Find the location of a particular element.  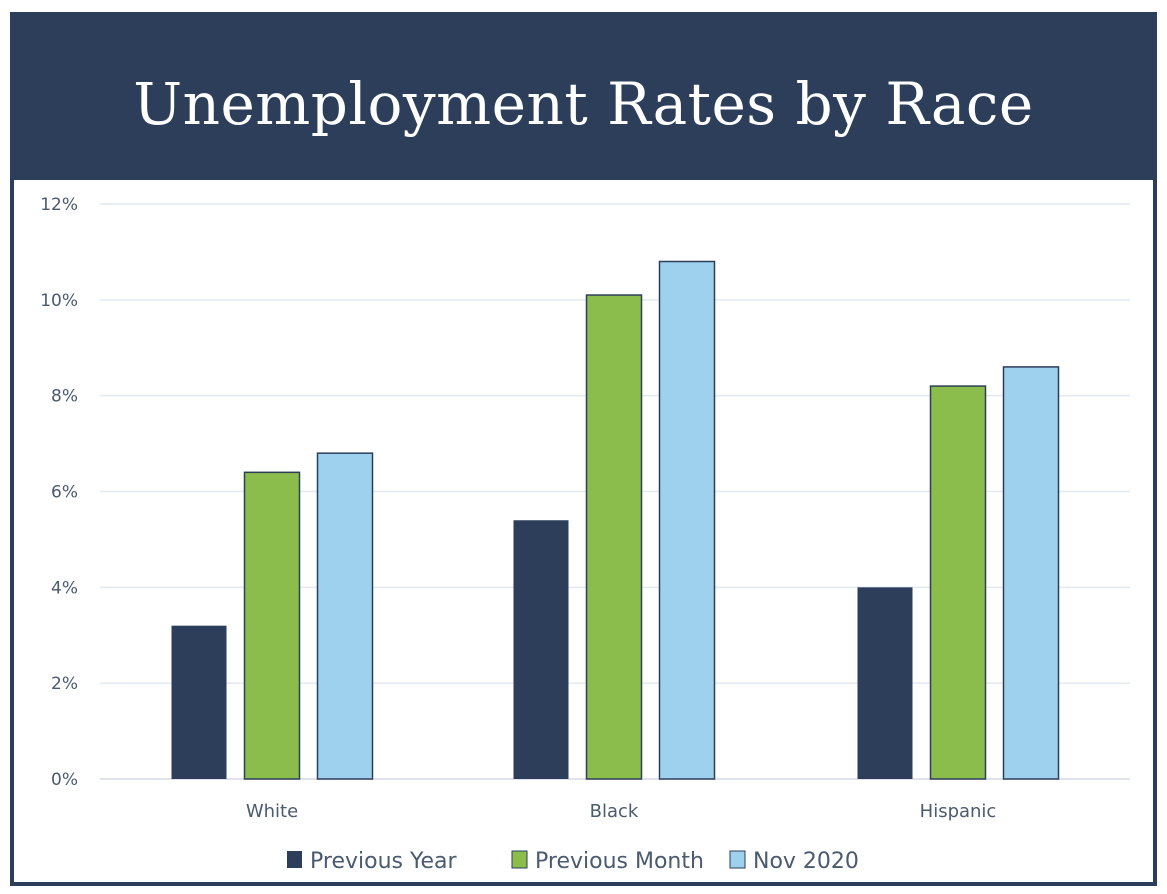

y-tick-label: 12% is located at coordinates (59, 205).